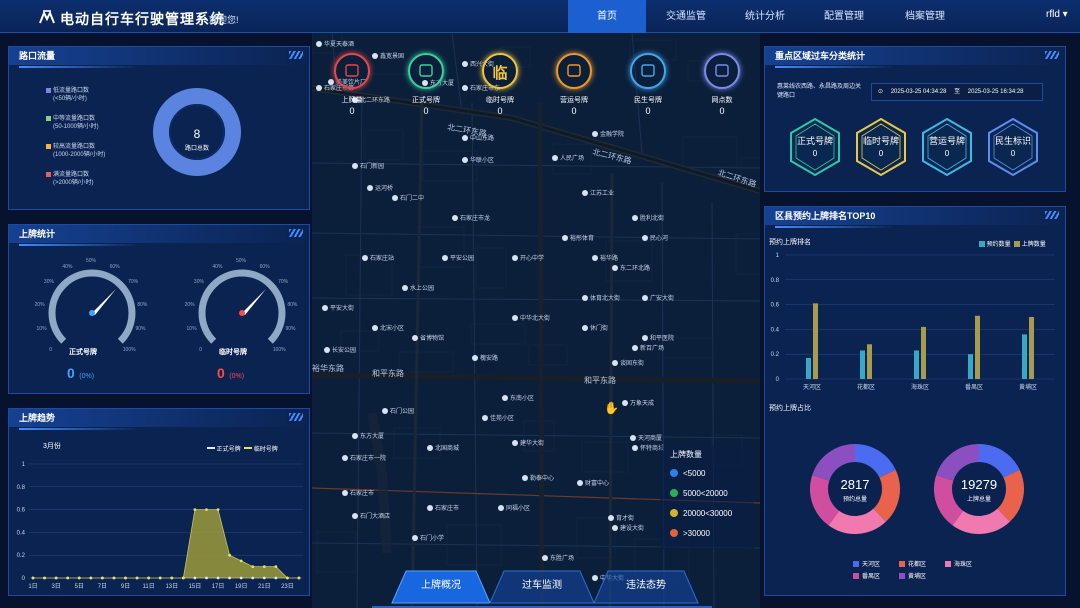  Describe the element at coordinates (648, 447) in the screenshot. I see `map-poi: 怀特商城` at that location.